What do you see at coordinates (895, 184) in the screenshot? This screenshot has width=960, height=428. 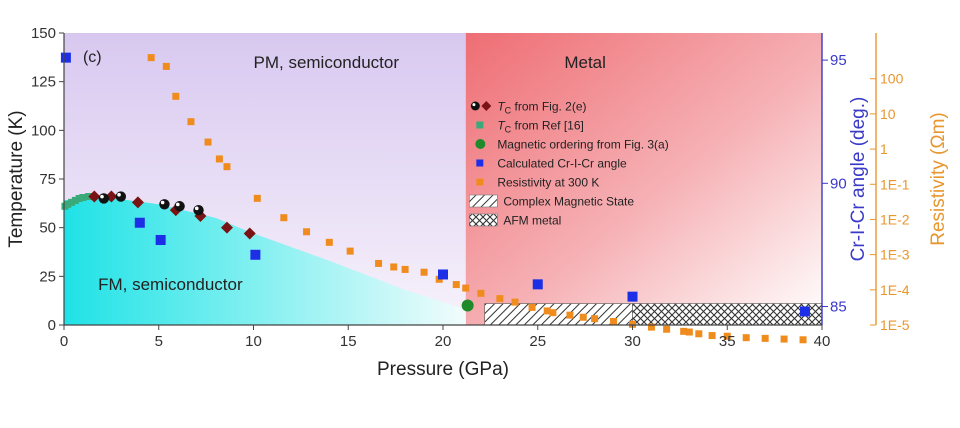 I see `y-tick-label-resistivity: 1E-1` at bounding box center [895, 184].